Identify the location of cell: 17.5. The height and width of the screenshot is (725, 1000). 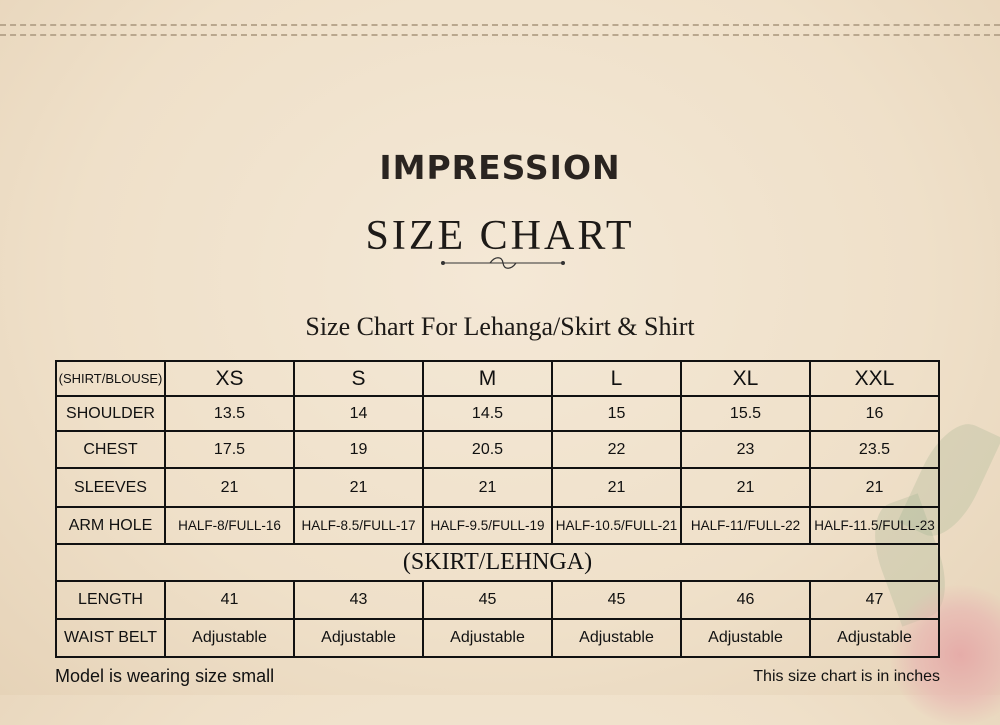
(229, 449).